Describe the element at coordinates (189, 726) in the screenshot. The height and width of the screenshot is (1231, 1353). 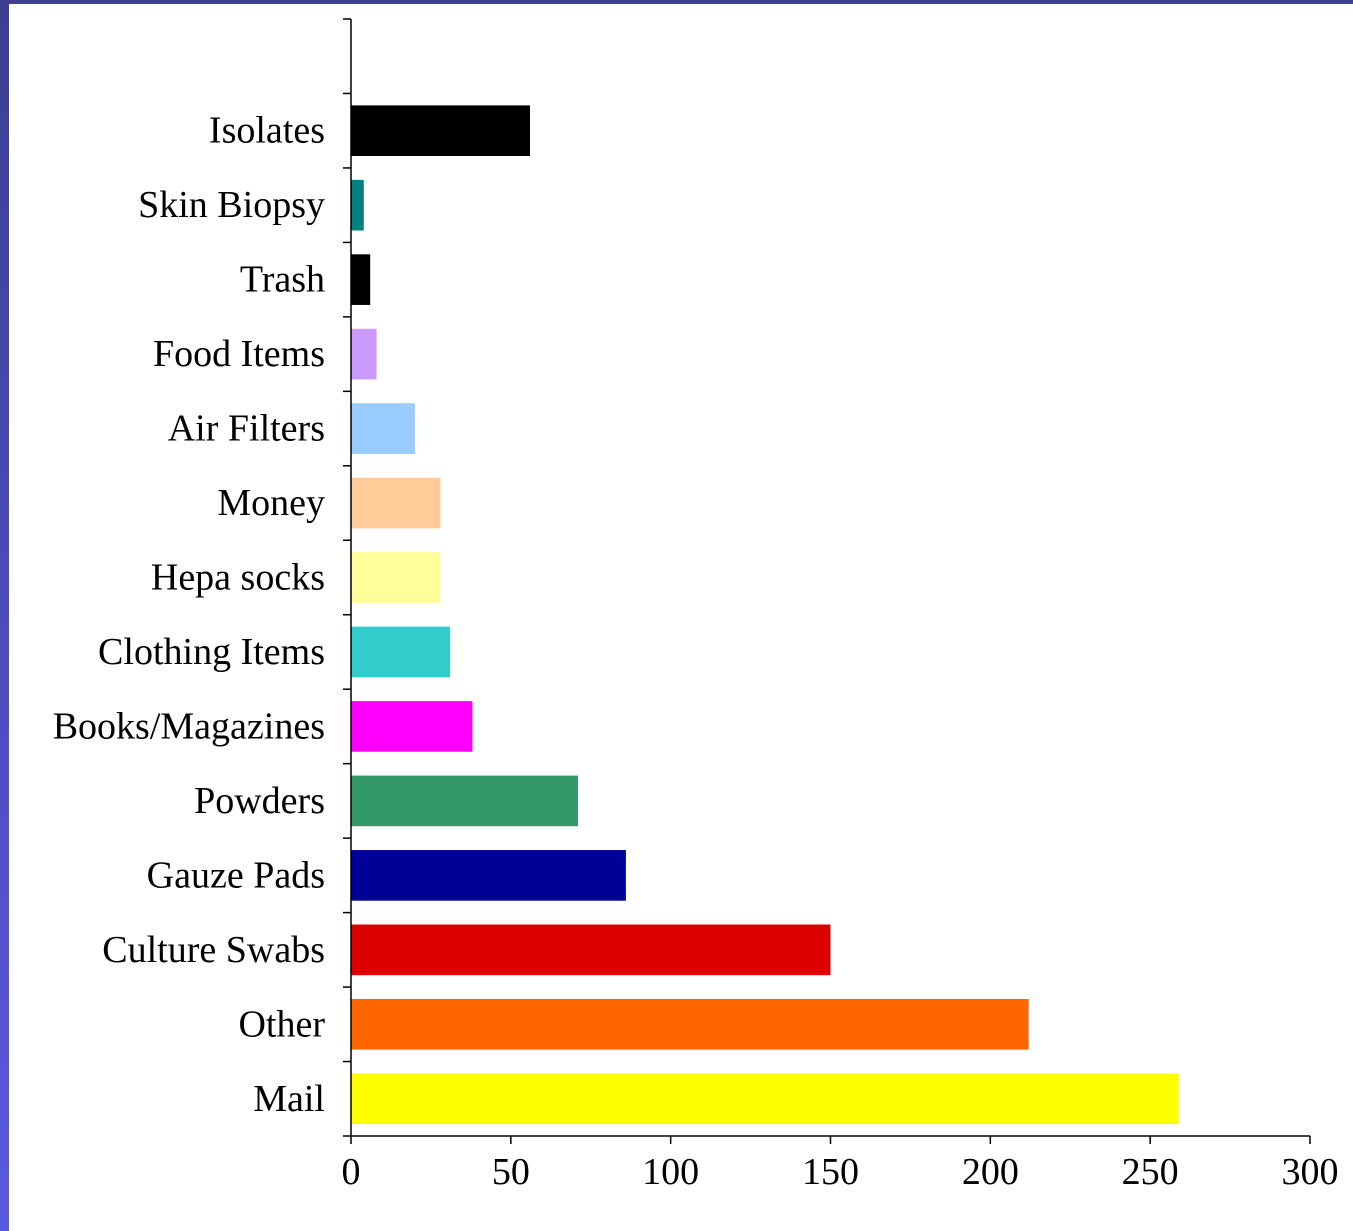
I see `category-label: Books/Magazines` at that location.